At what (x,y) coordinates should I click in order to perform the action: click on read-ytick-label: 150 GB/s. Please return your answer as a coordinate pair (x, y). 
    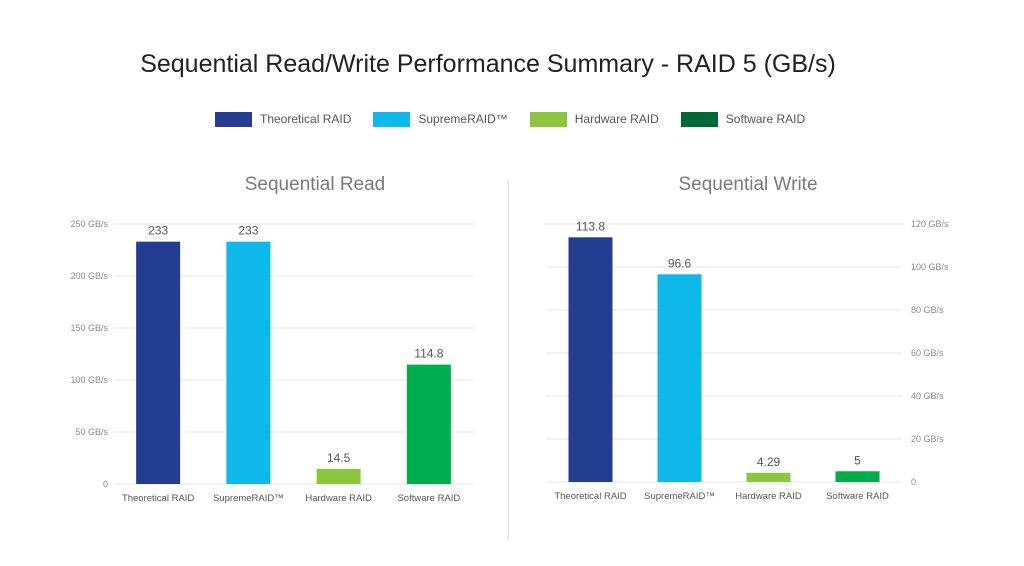
    Looking at the image, I should click on (89, 328).